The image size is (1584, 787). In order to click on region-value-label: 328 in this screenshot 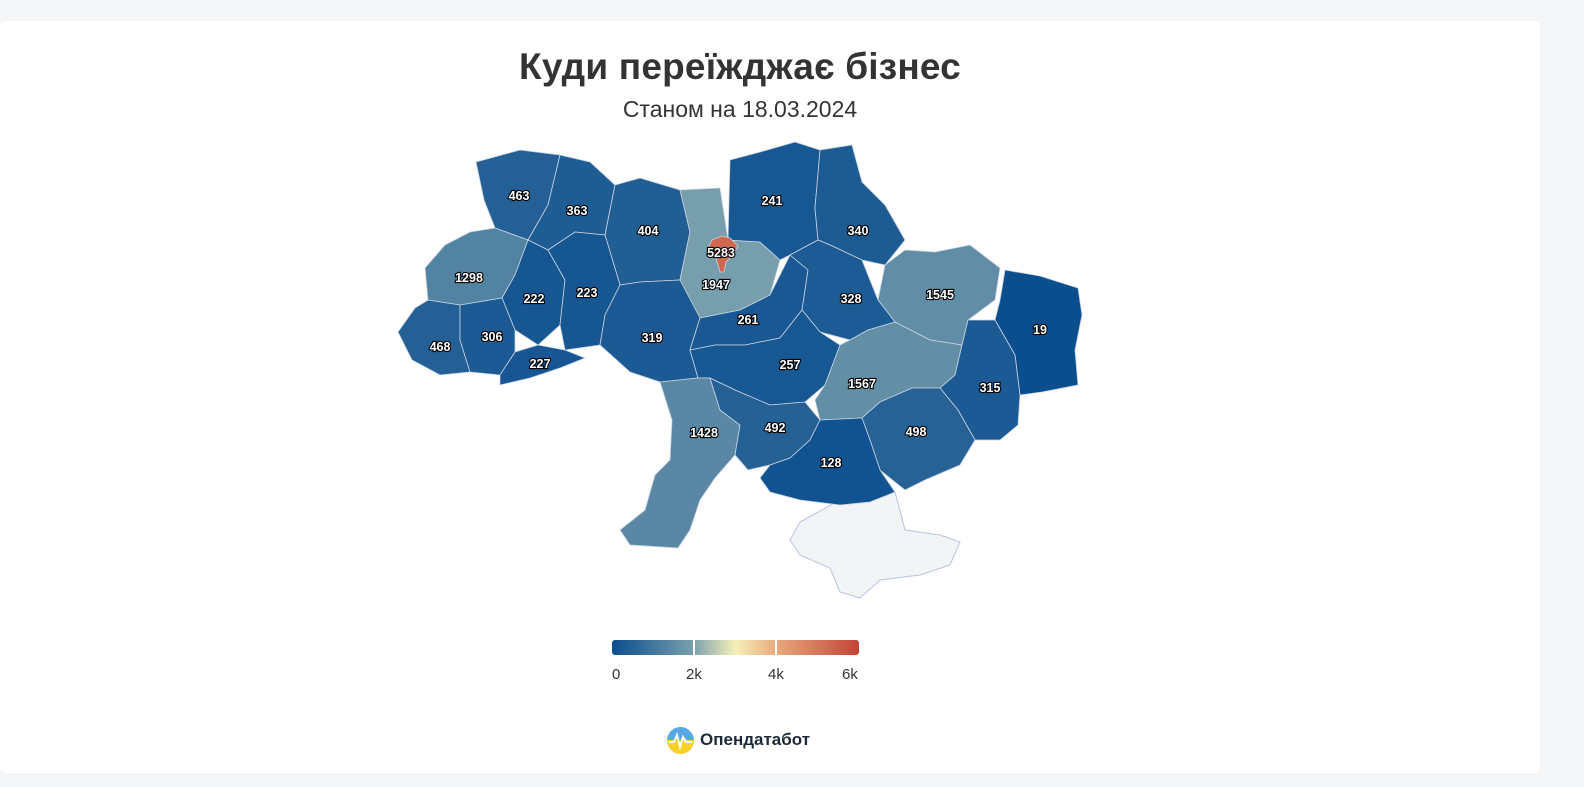, I will do `click(851, 299)`.